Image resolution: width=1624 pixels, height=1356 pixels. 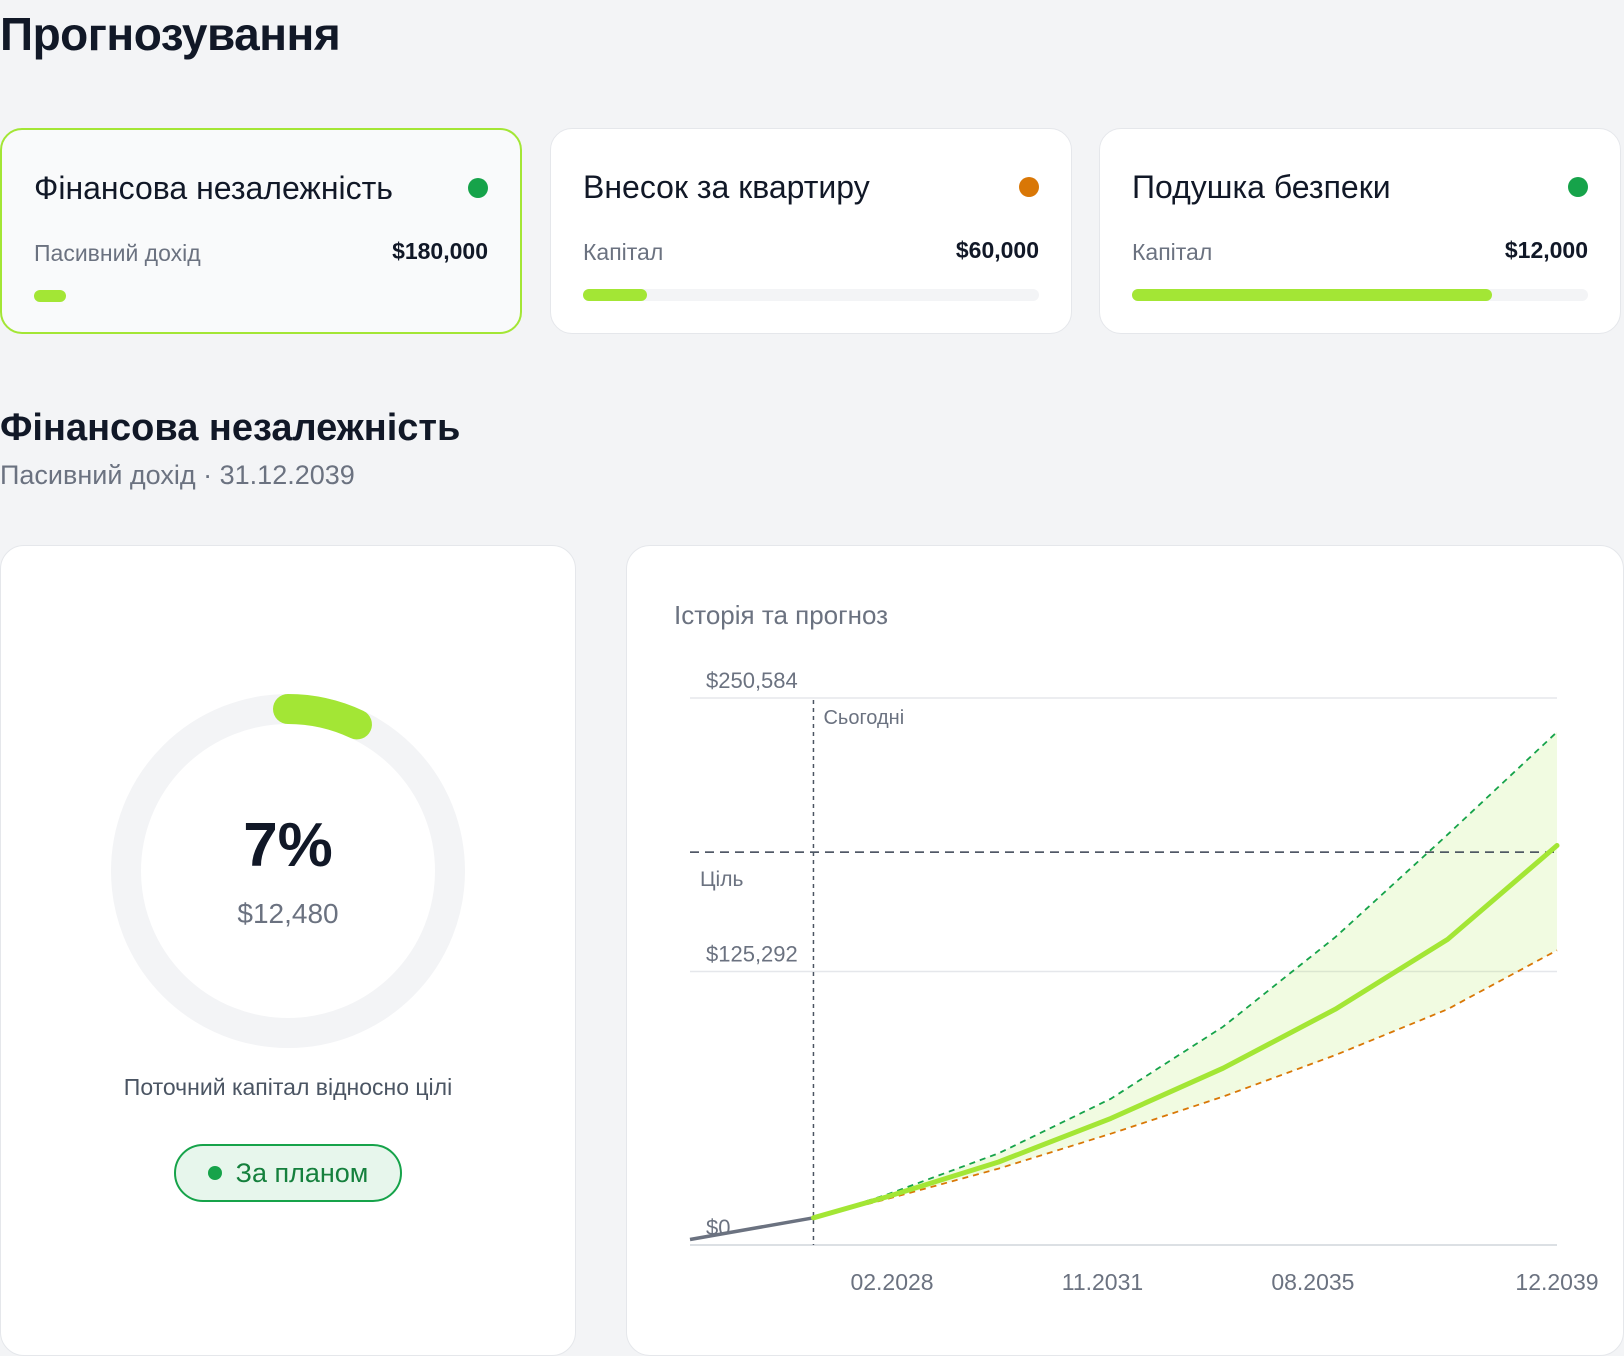 I want to click on x-tick-label: 12.2039, so click(x=1556, y=1282).